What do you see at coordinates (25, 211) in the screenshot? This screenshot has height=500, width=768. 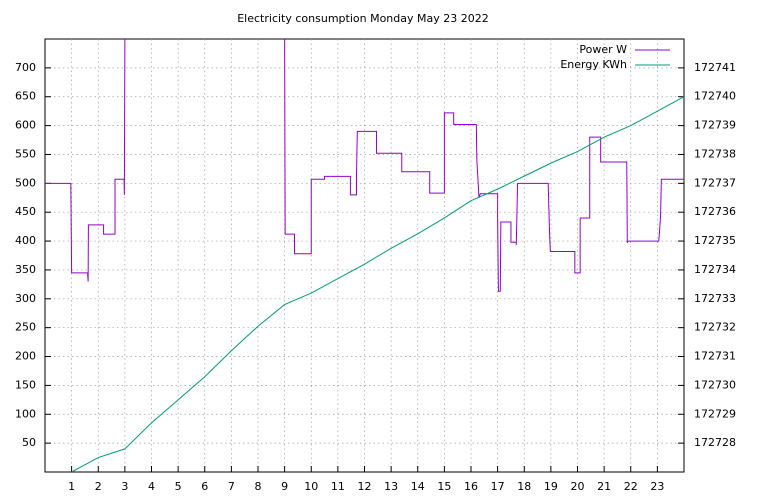 I see `y-tick-label: 450` at bounding box center [25, 211].